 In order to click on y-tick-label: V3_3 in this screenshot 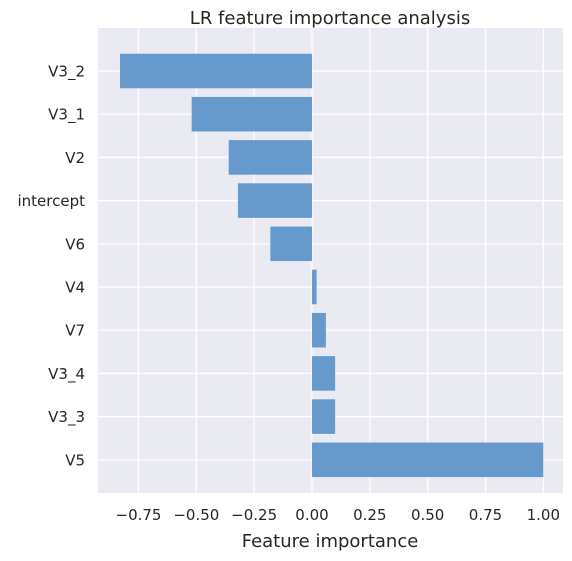, I will do `click(66, 417)`.